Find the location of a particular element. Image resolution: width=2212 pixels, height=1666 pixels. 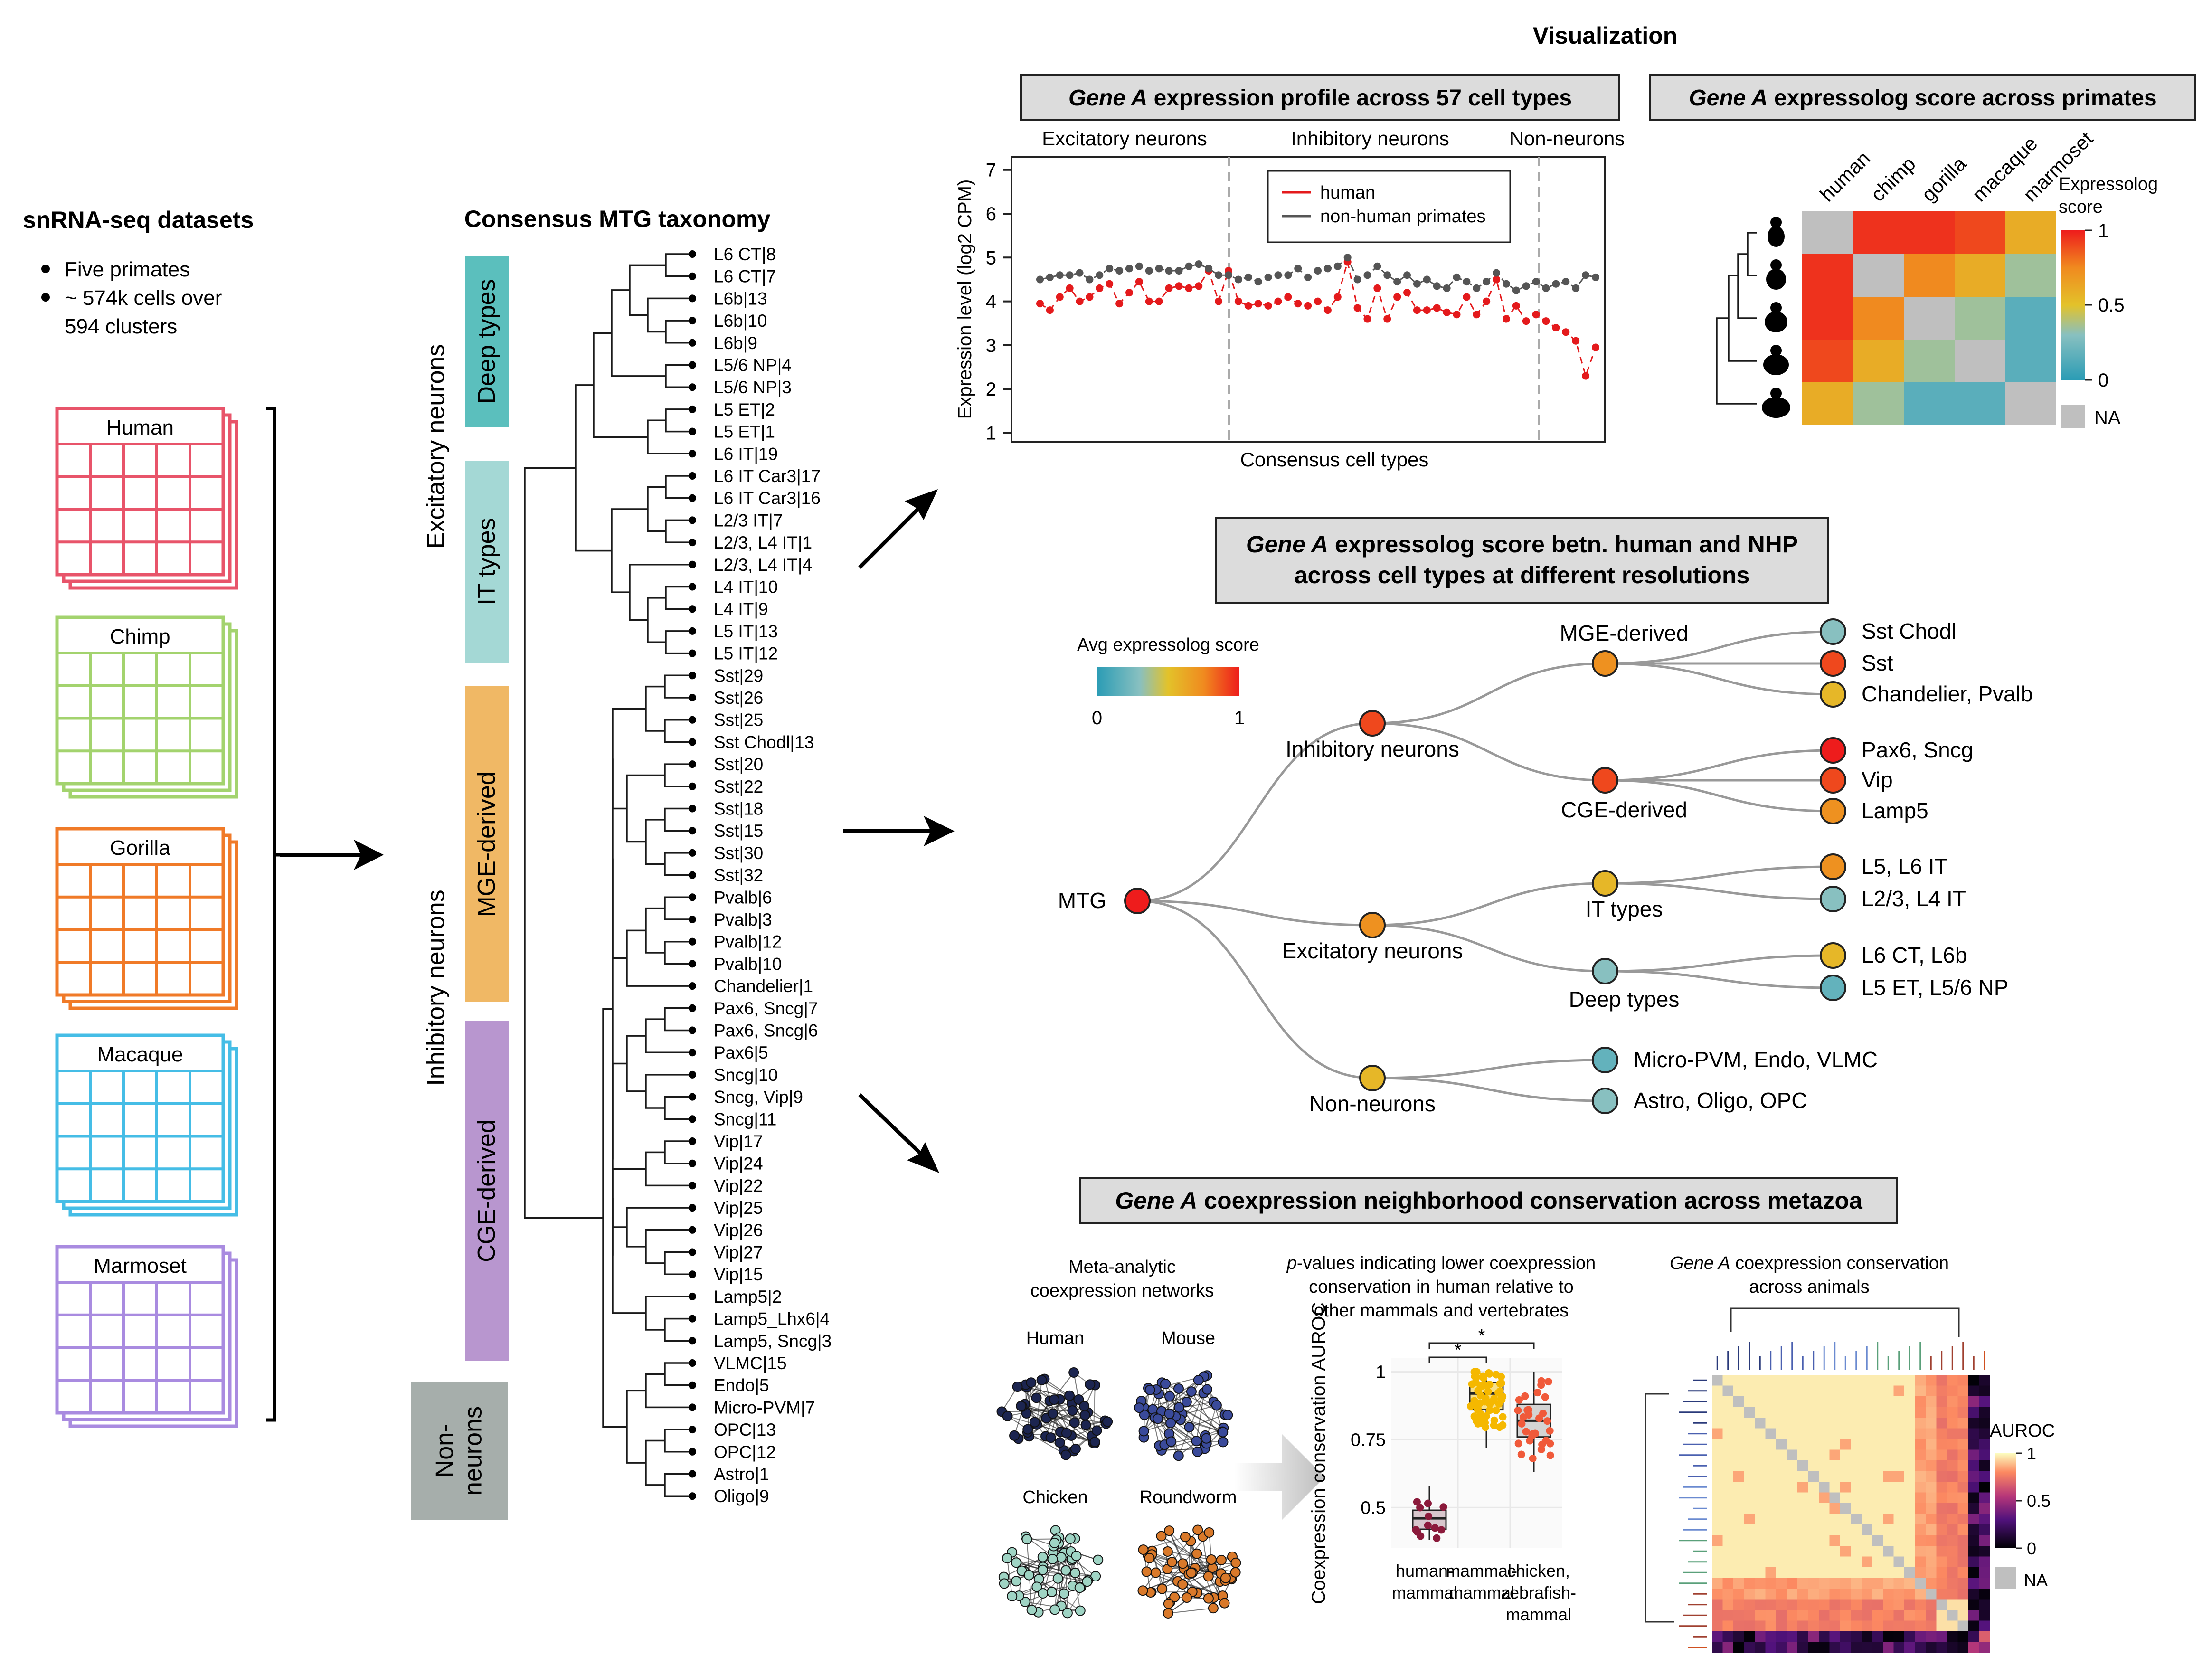

auroc-scale-tick: 0.5 is located at coordinates (2039, 1501).